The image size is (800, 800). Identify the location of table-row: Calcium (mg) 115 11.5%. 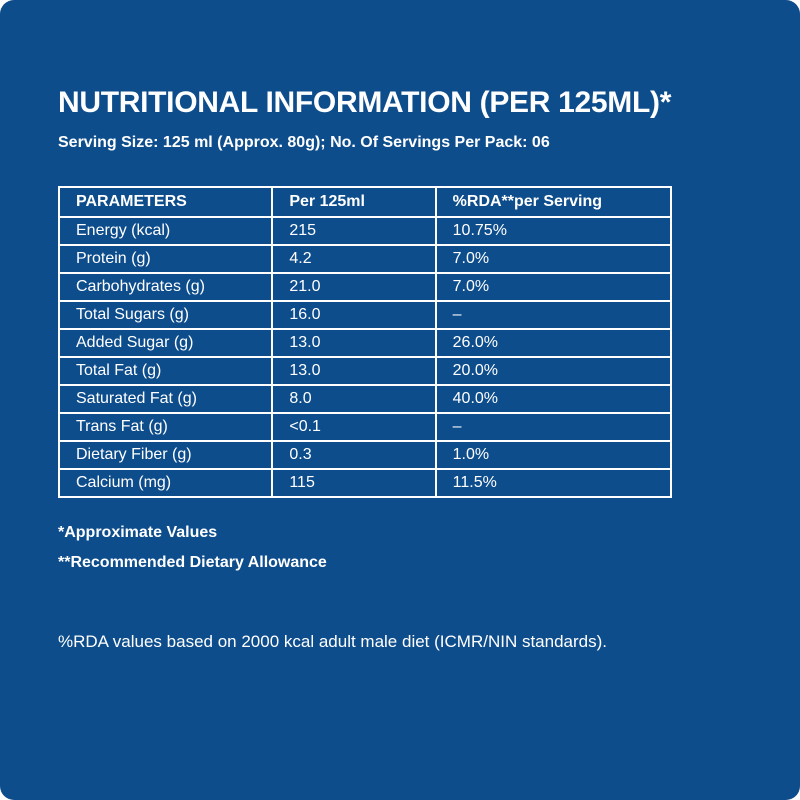
(365, 483).